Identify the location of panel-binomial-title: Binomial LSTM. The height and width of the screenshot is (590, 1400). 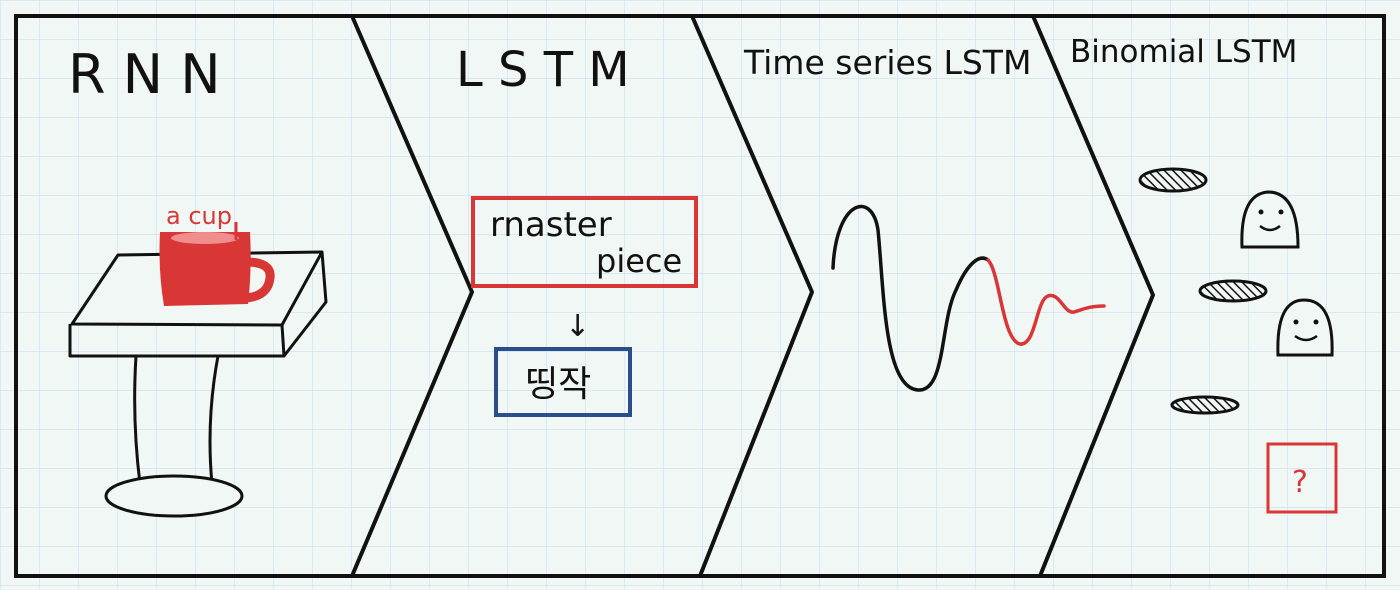
(1183, 52).